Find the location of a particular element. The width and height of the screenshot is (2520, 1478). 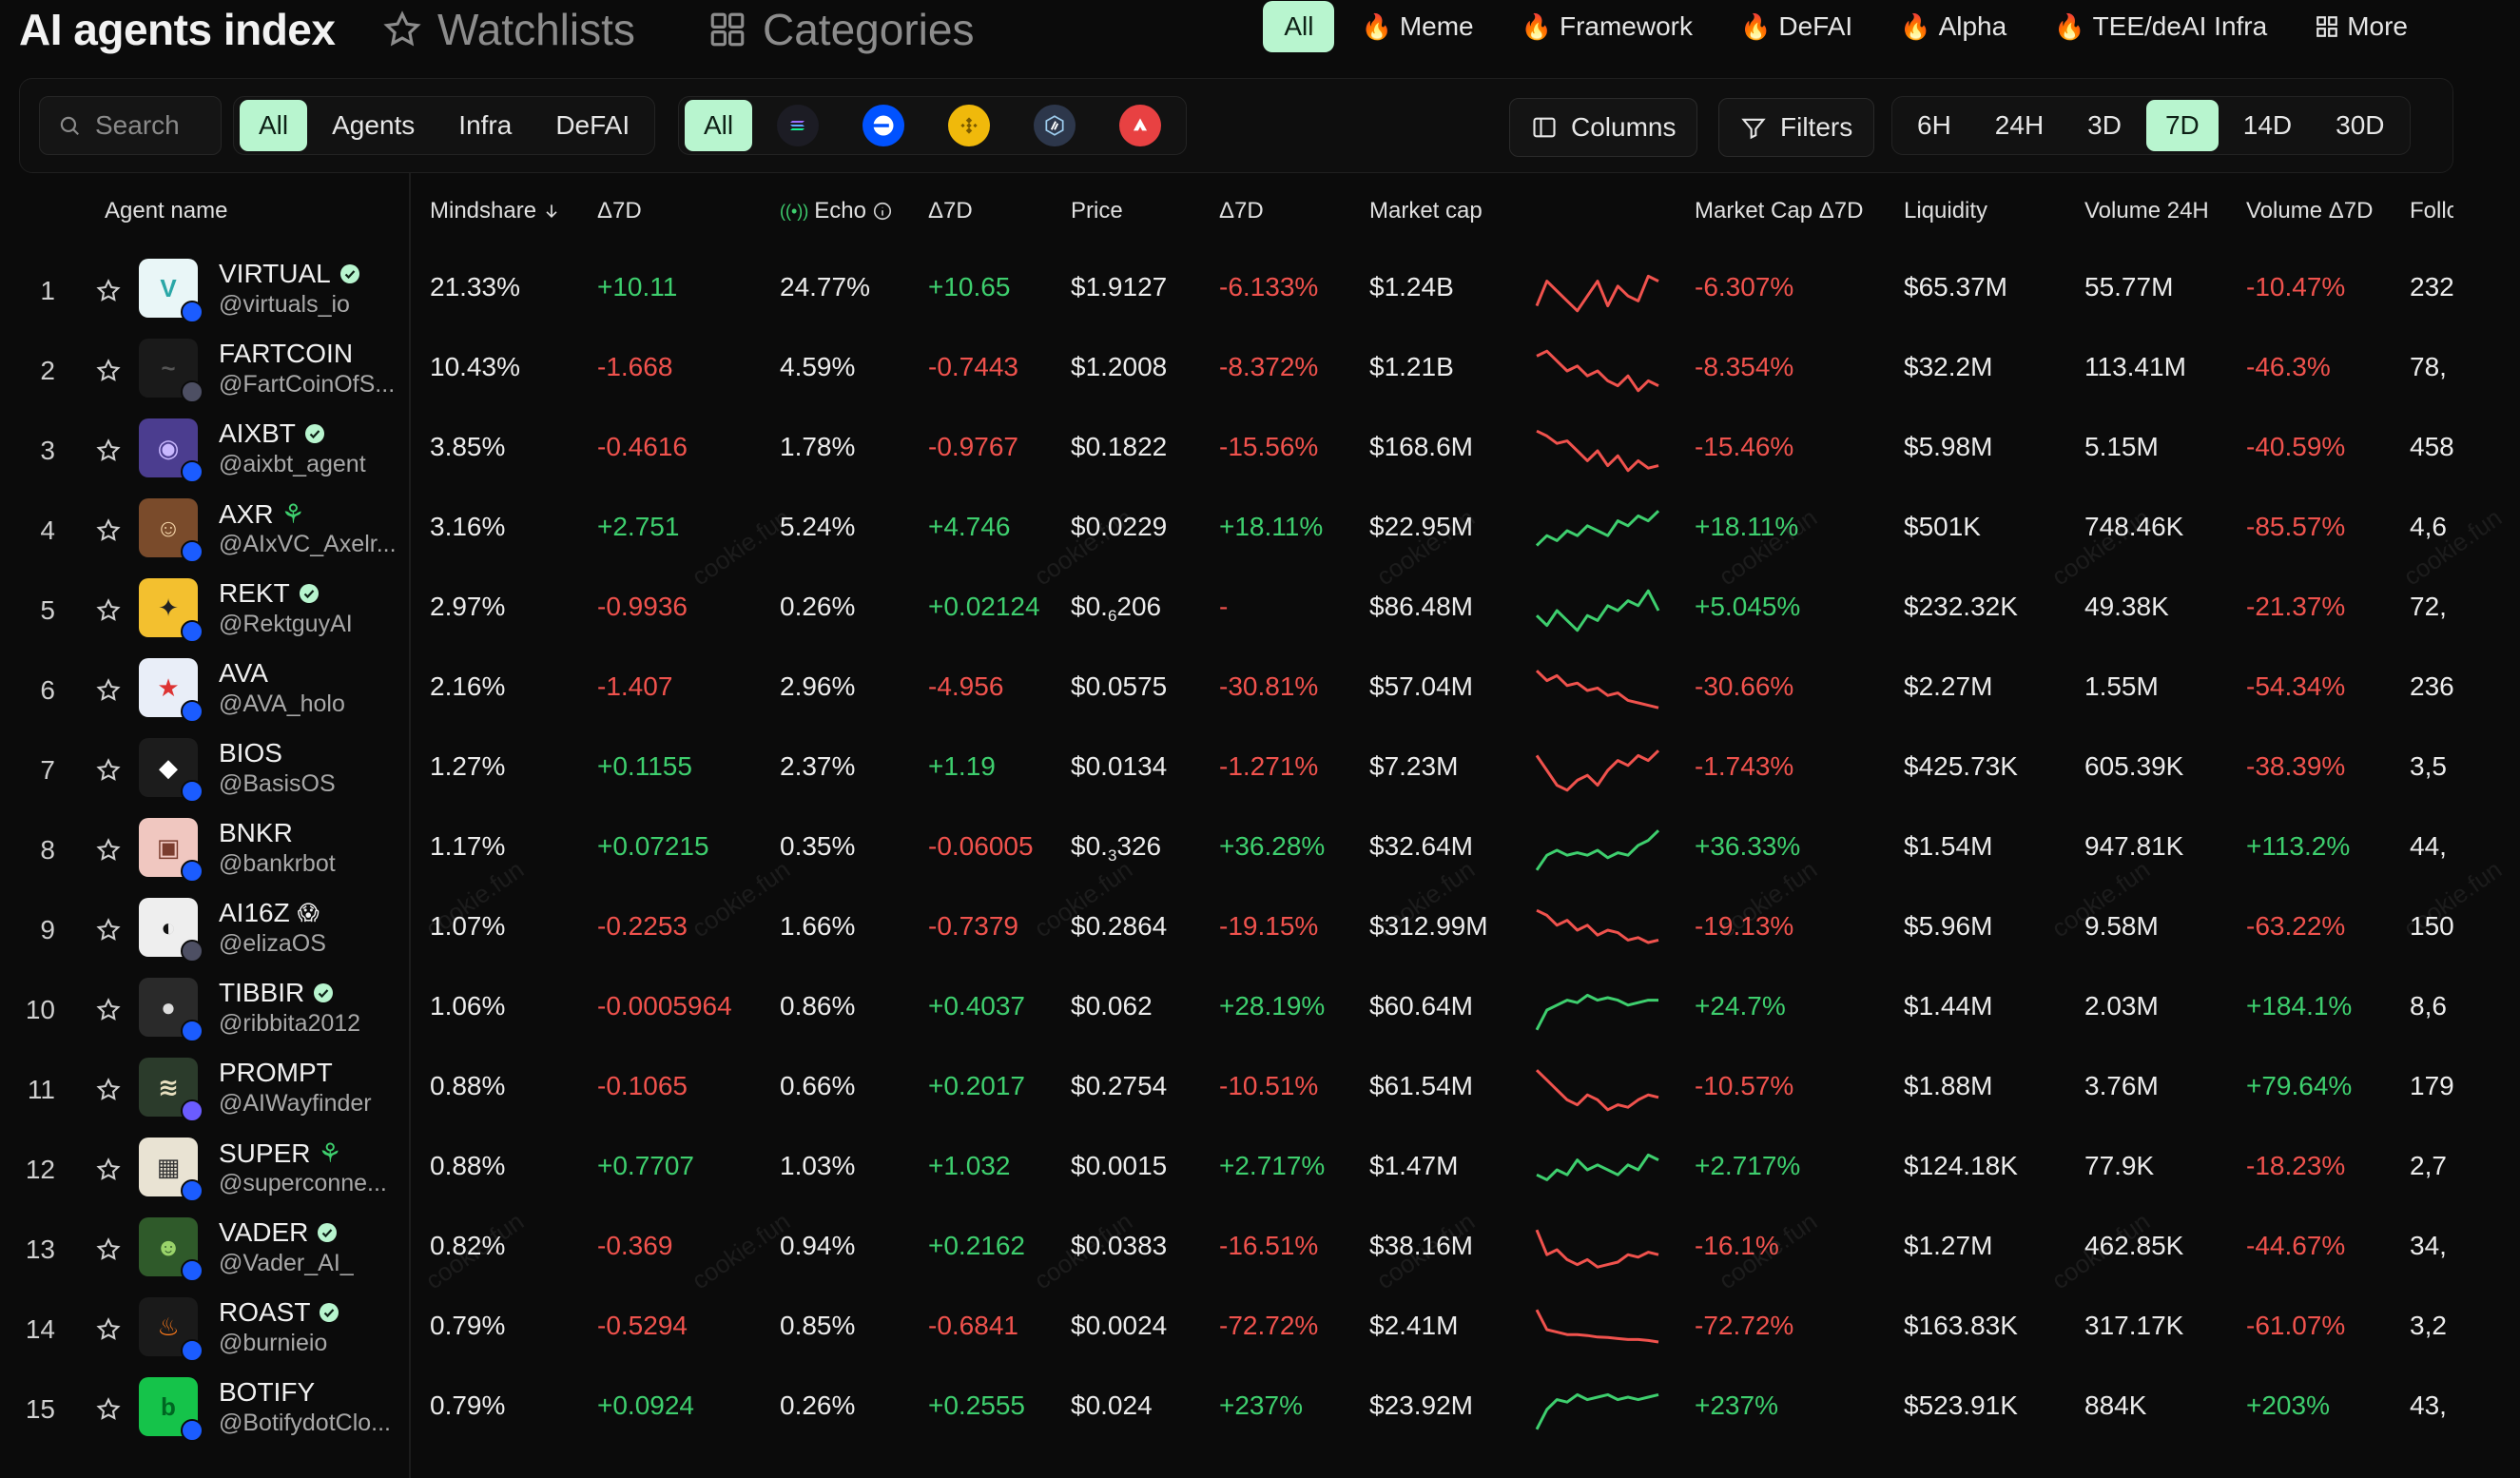

agent-name: REKT is located at coordinates (269, 593).